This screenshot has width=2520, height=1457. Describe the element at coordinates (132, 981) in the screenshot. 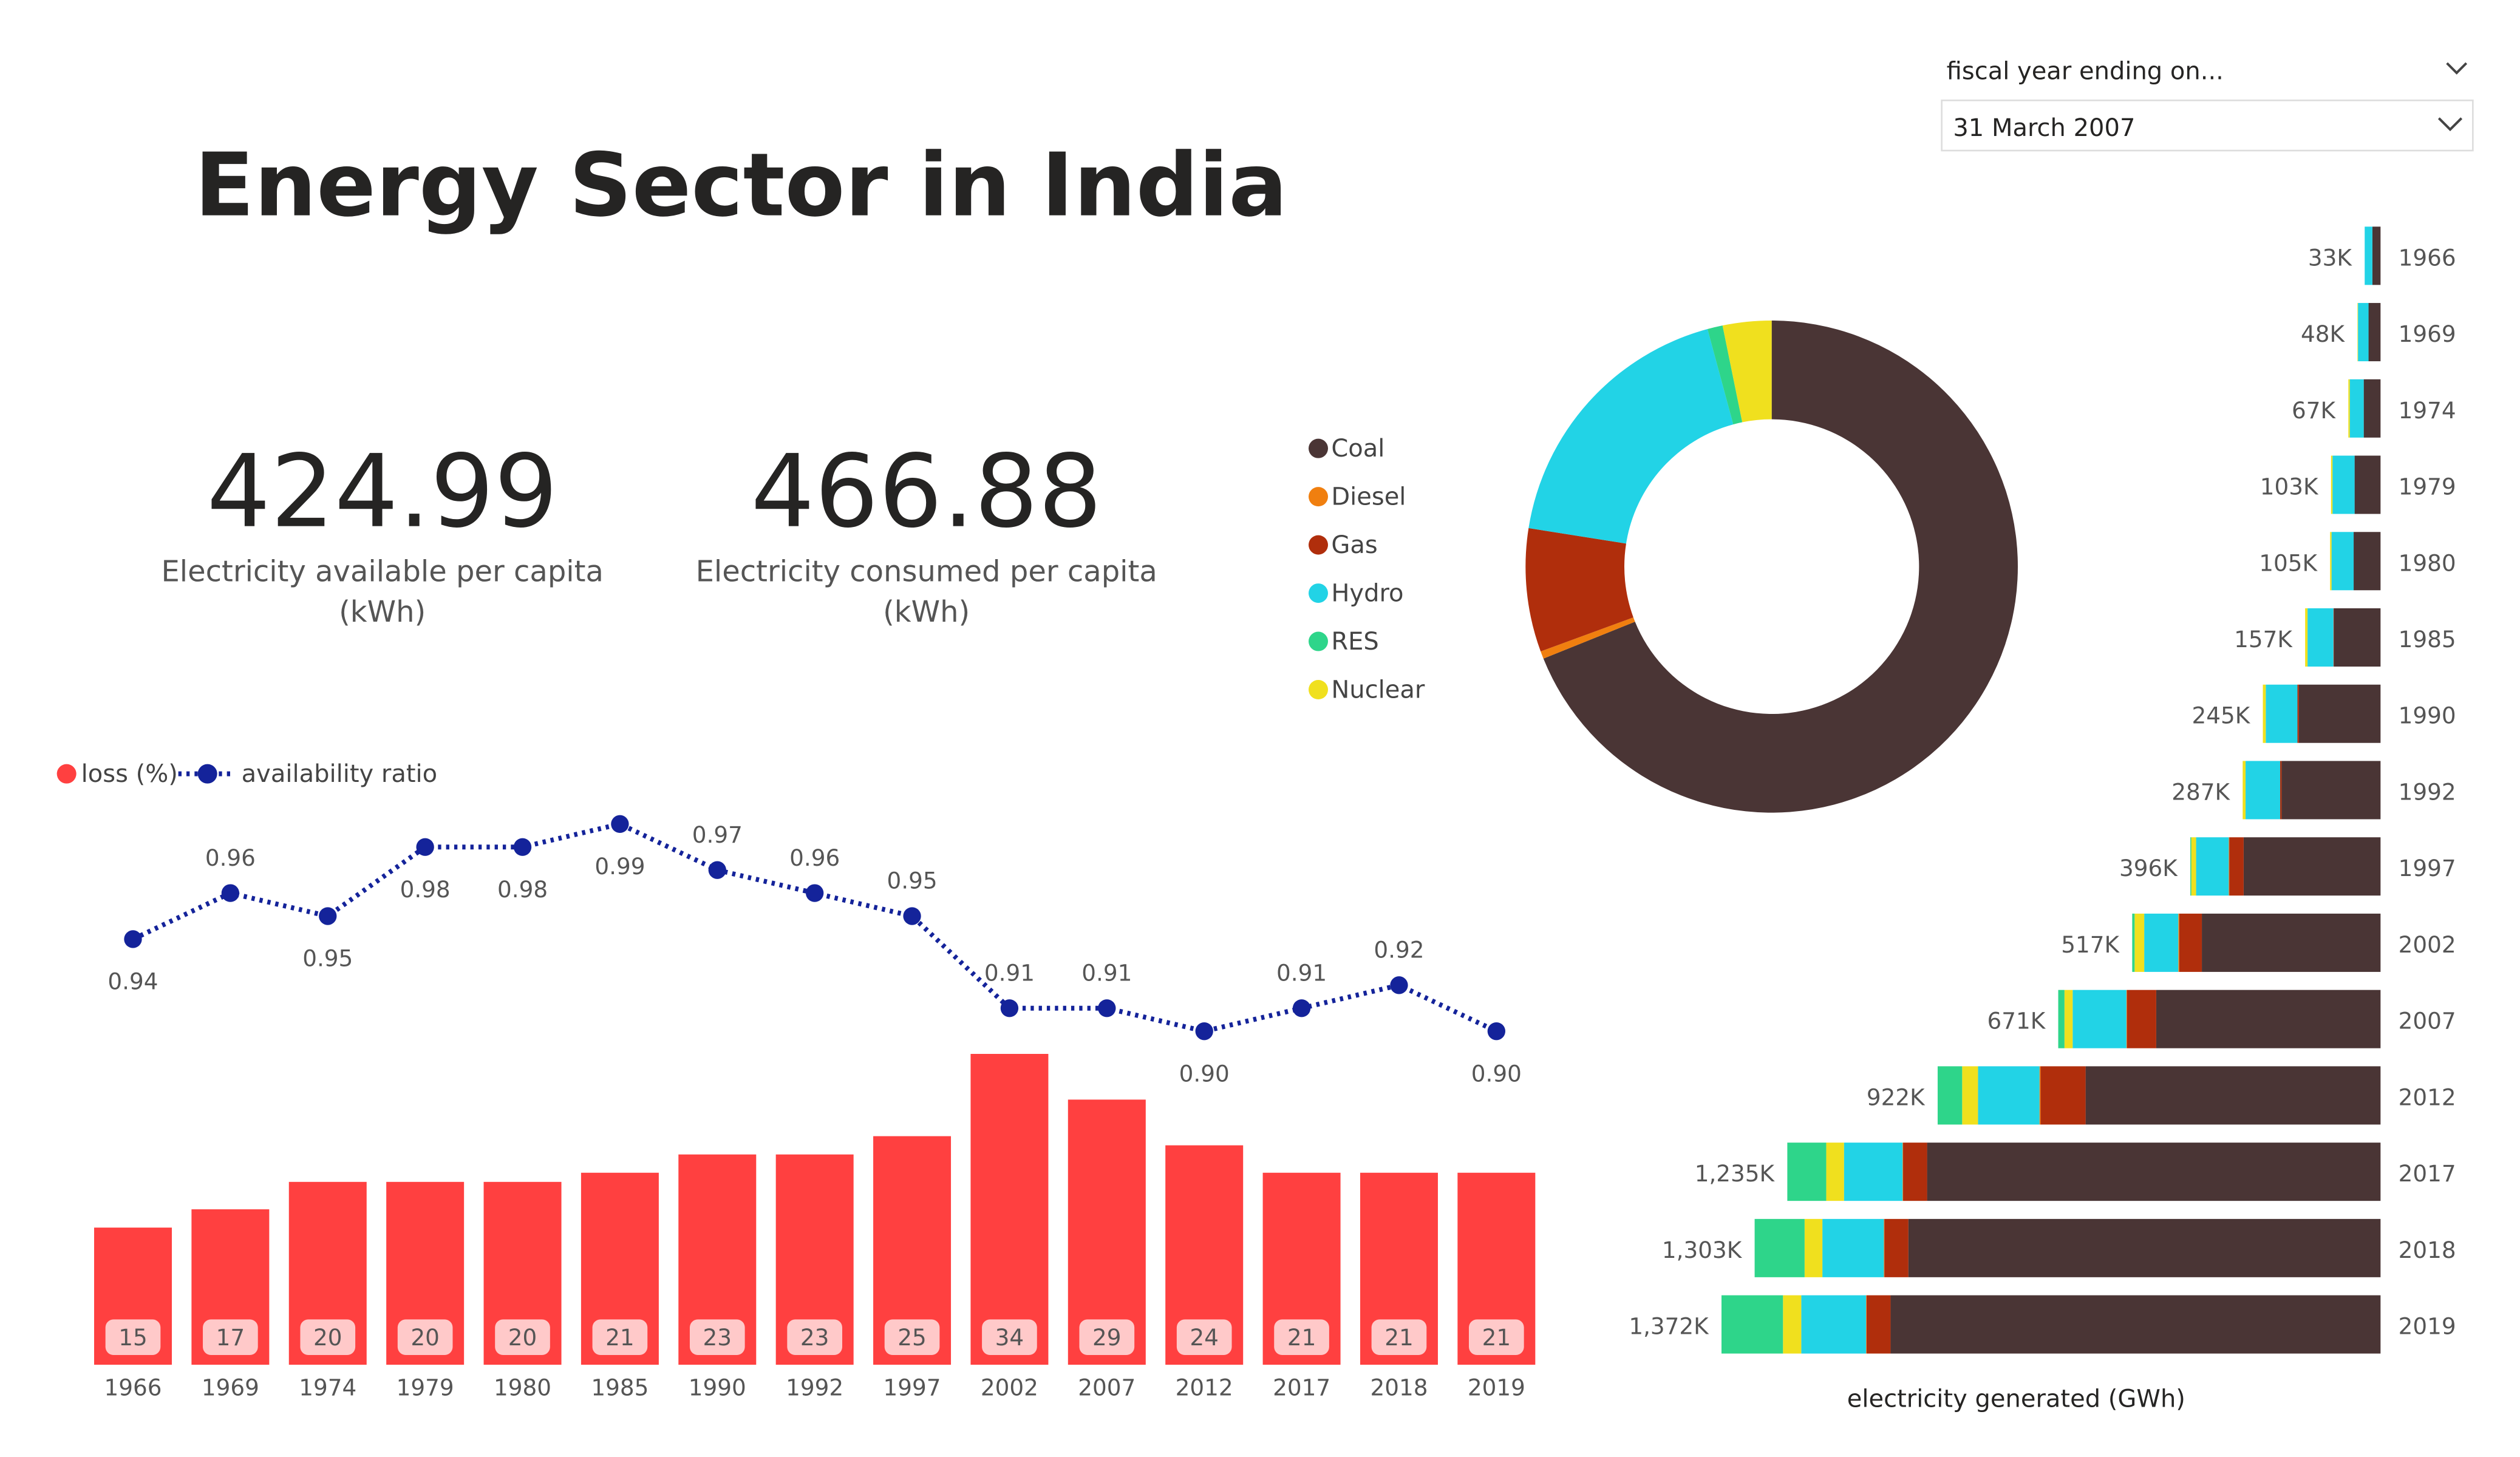

I see `data-label: 0.94` at that location.